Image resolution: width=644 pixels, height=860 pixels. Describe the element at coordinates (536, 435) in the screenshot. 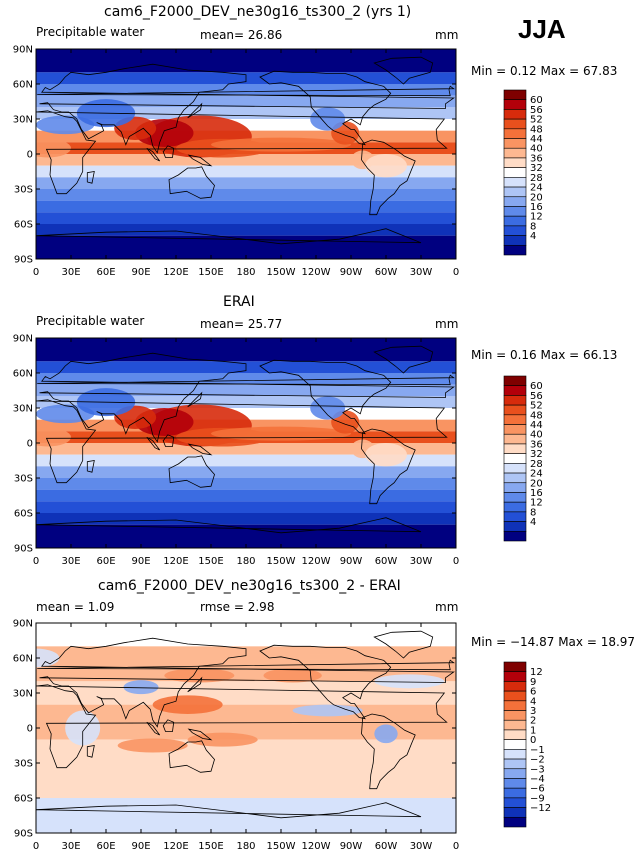

I see `colorbar-label: 40` at that location.